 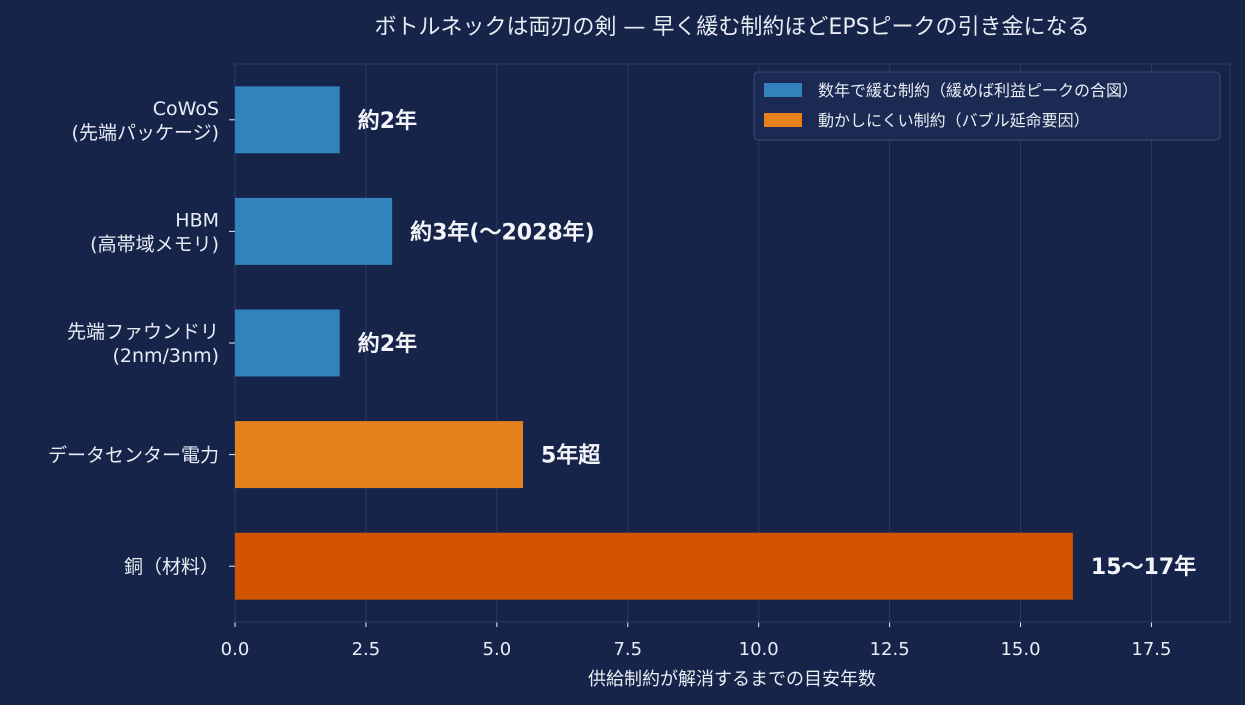 What do you see at coordinates (1020, 649) in the screenshot?
I see `x-tick-label: 15.0` at bounding box center [1020, 649].